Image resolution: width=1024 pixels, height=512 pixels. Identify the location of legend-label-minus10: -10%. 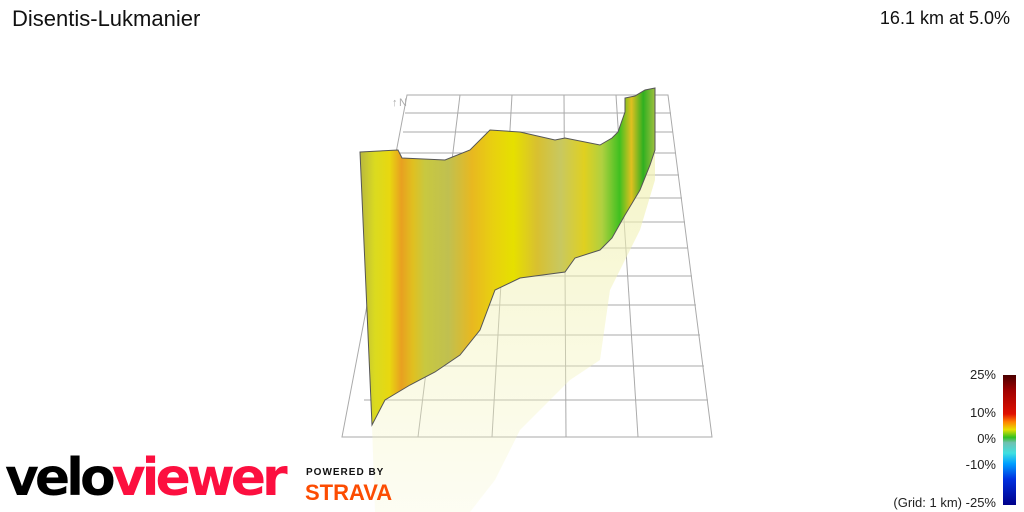
(980, 464).